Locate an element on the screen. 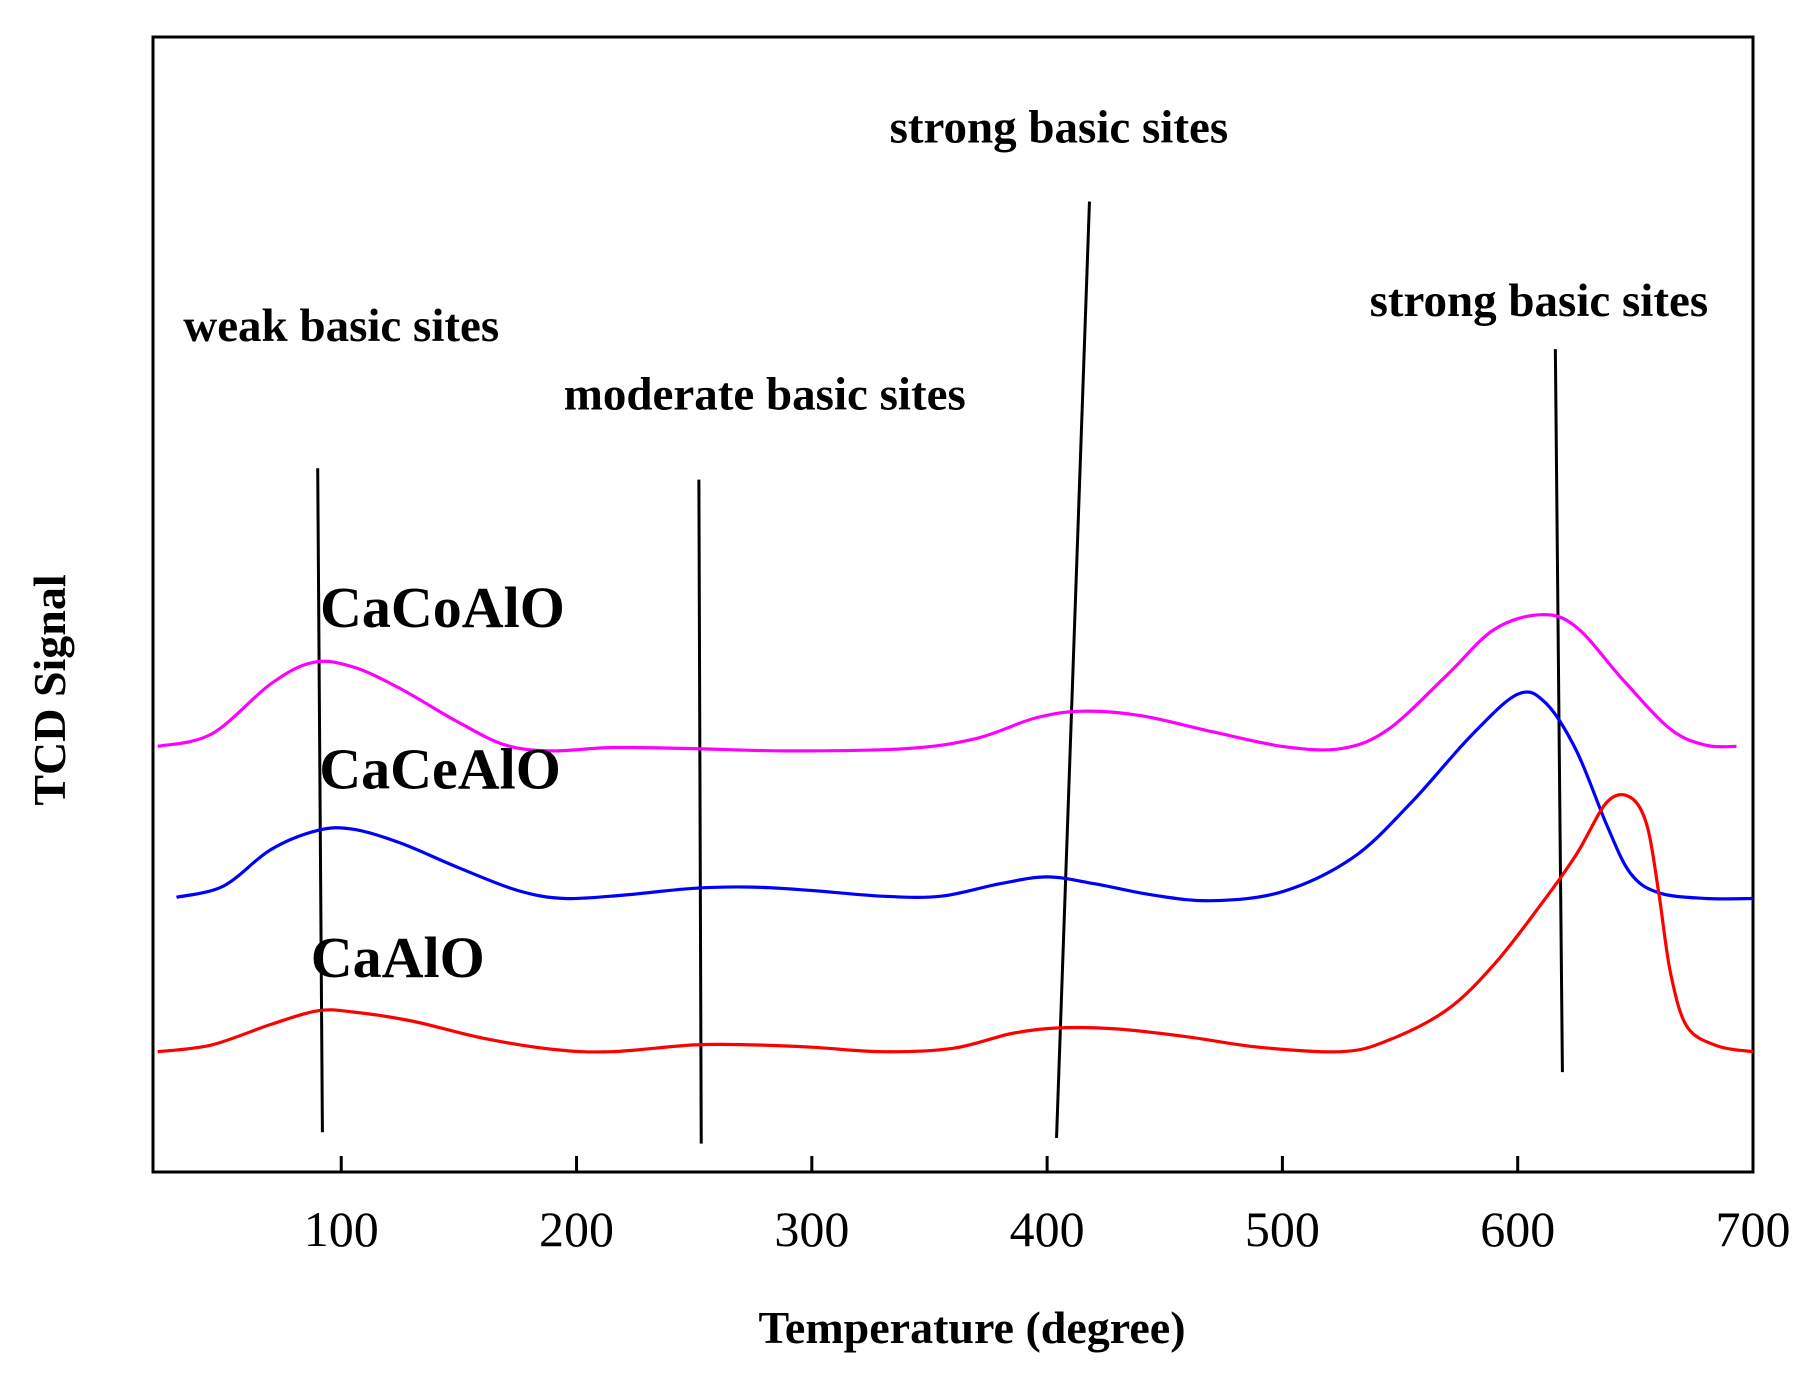  annotation-3: strong basic sites is located at coordinates (1059, 128).